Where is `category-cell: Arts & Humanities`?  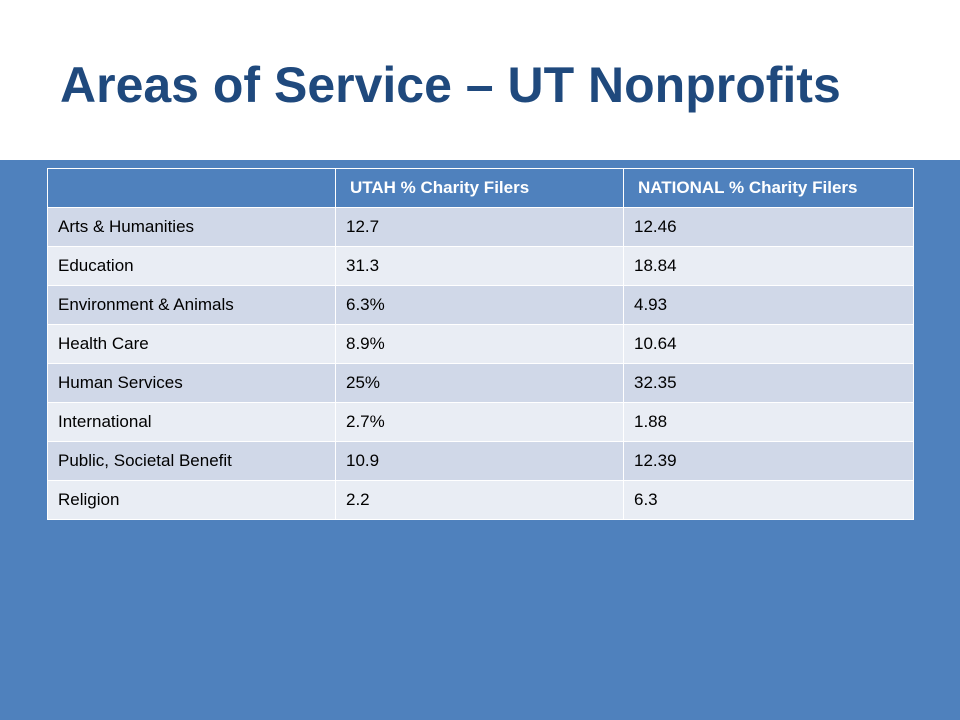
category-cell: Arts & Humanities is located at coordinates (191, 227).